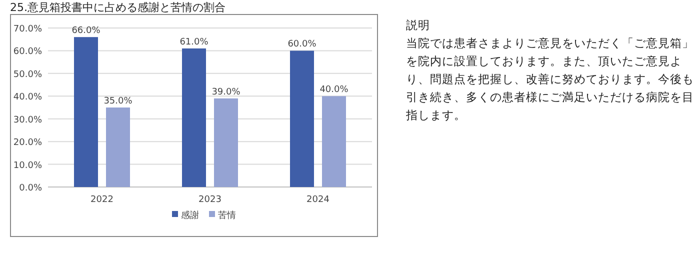  I want to click on text: 説明, so click(418, 25).